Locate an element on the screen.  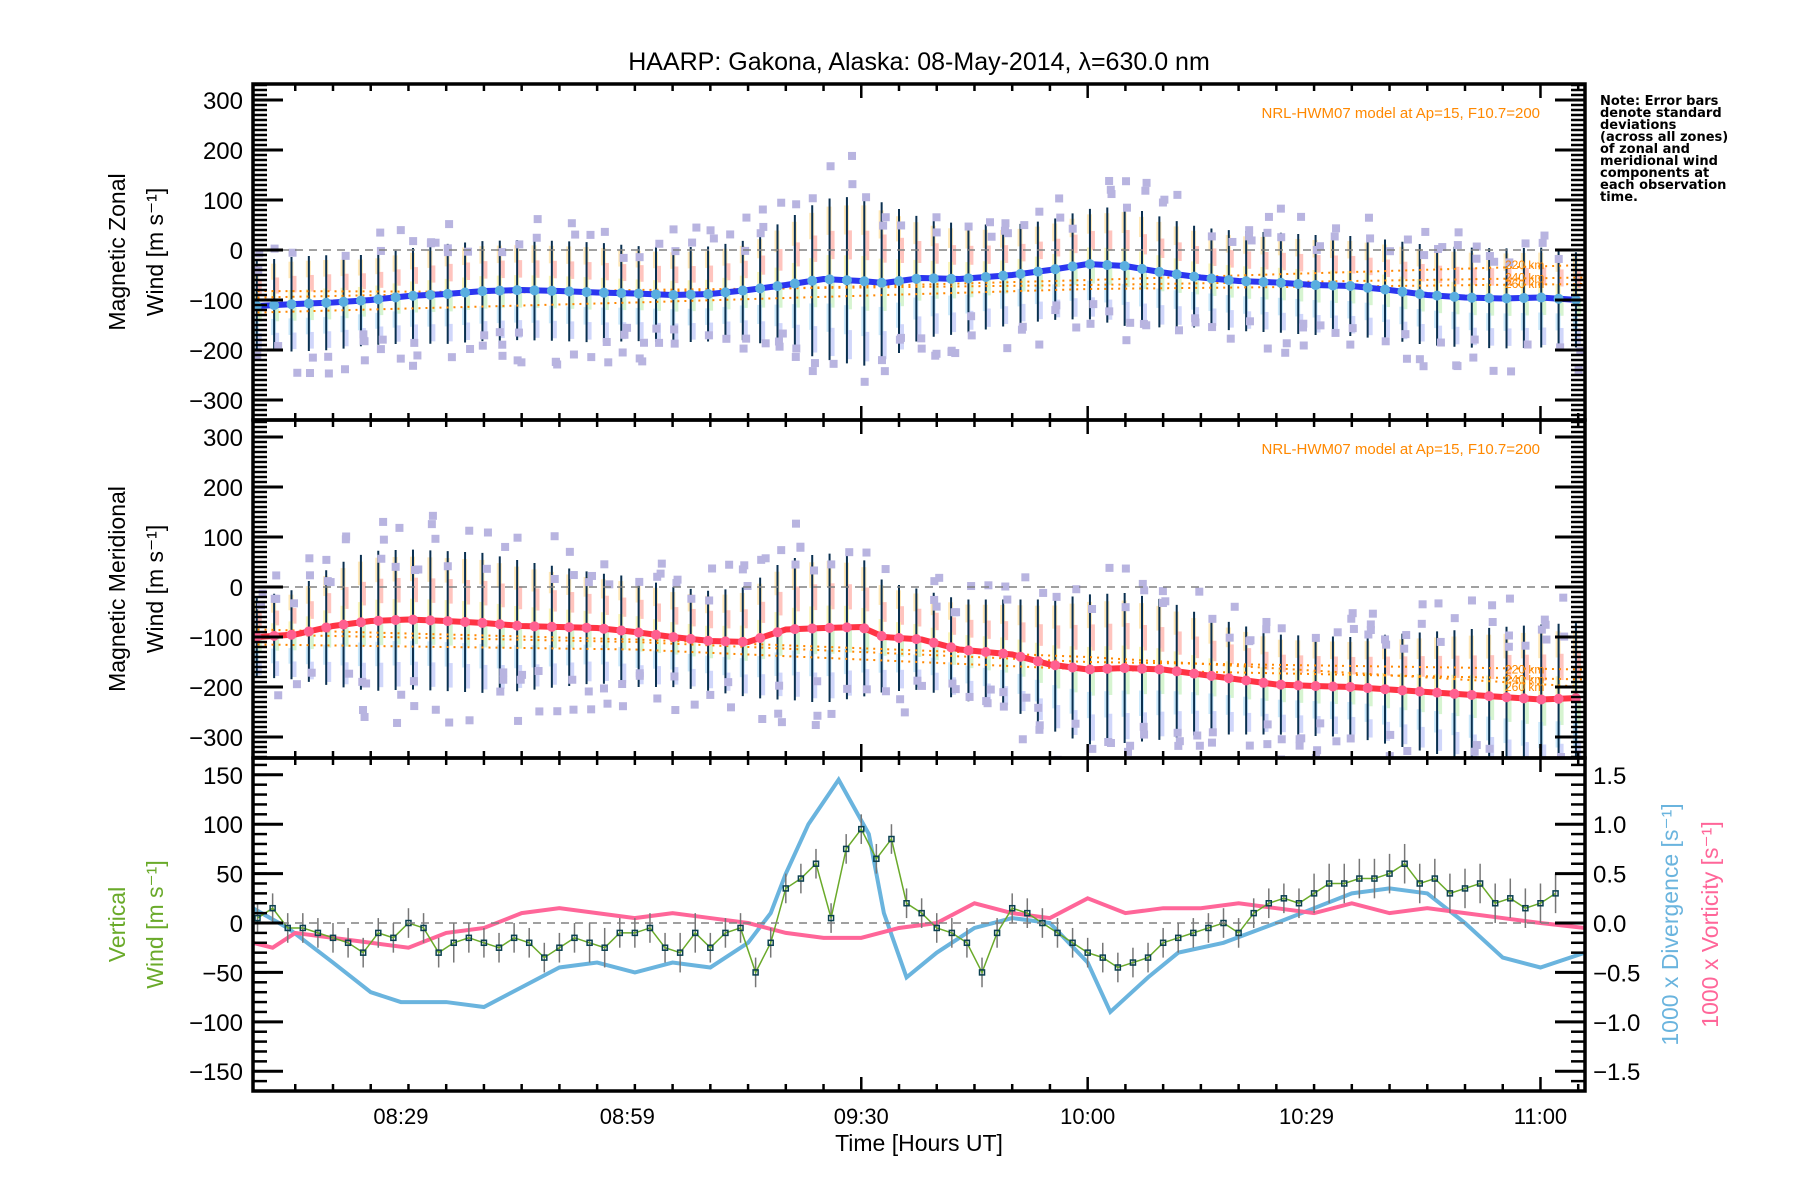
y-tick-label: −150 is located at coordinates (216, 1072).